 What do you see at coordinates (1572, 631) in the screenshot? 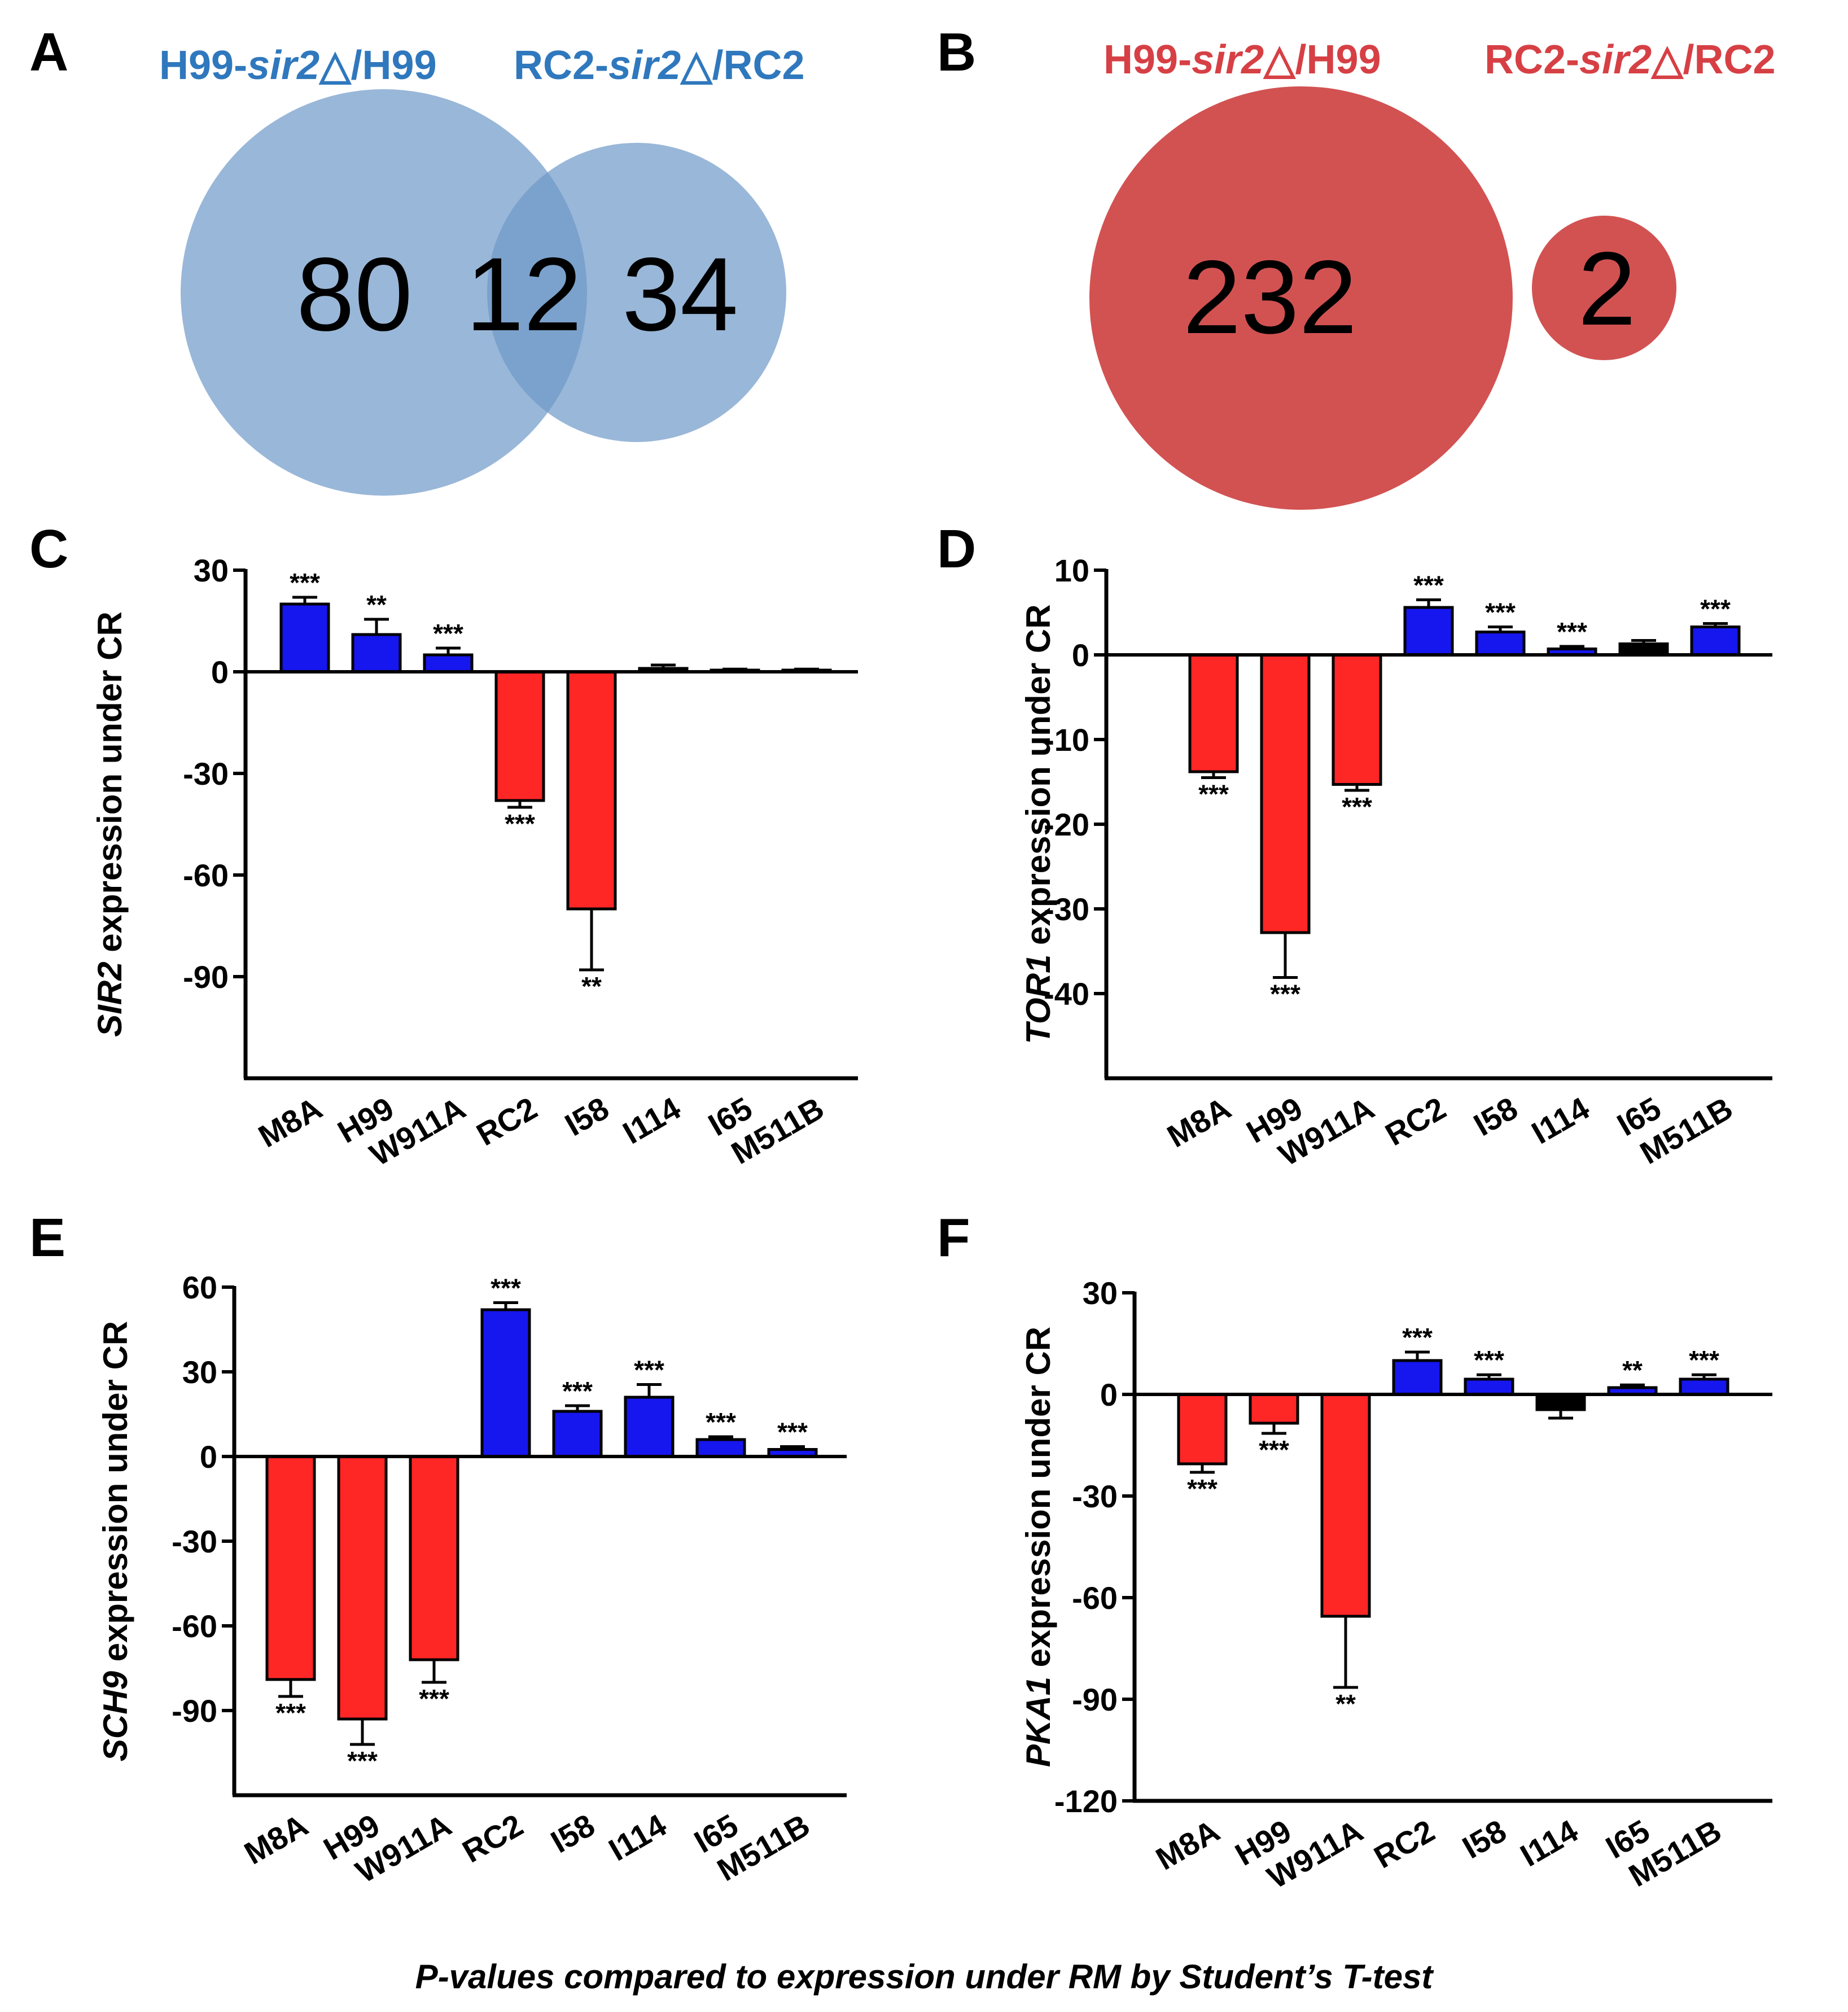
I see `sig-label-d-5: ***` at bounding box center [1572, 631].